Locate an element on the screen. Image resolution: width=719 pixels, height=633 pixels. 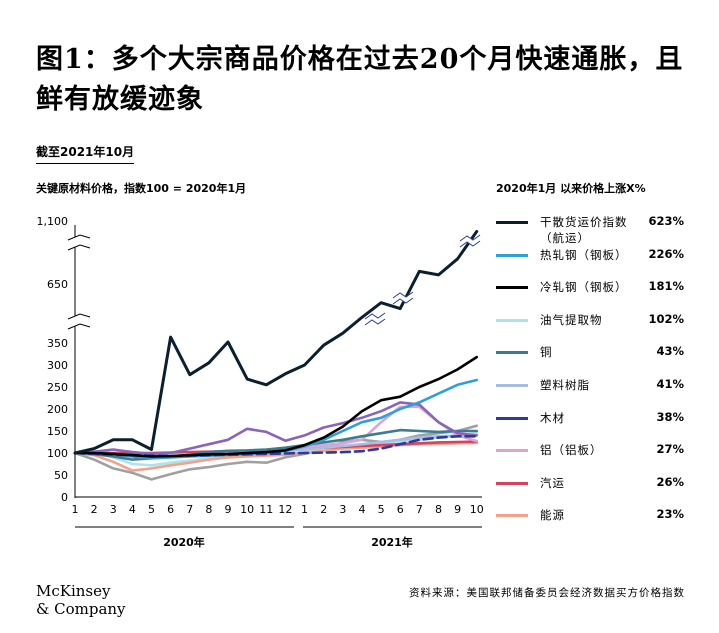
year-label-2021: 2021年 is located at coordinates (392, 542).